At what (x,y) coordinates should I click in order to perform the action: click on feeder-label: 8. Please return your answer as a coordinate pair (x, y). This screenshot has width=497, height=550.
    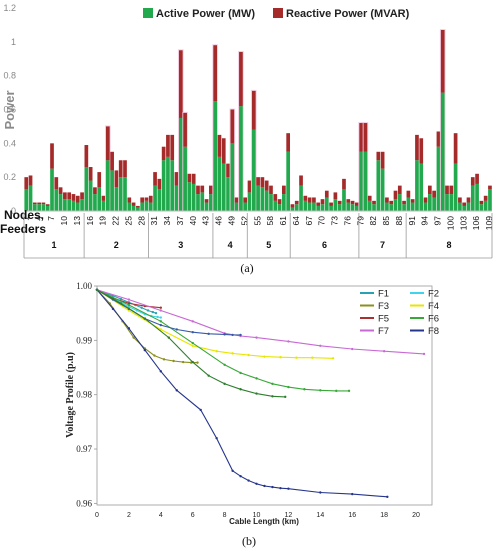
    Looking at the image, I should click on (449, 245).